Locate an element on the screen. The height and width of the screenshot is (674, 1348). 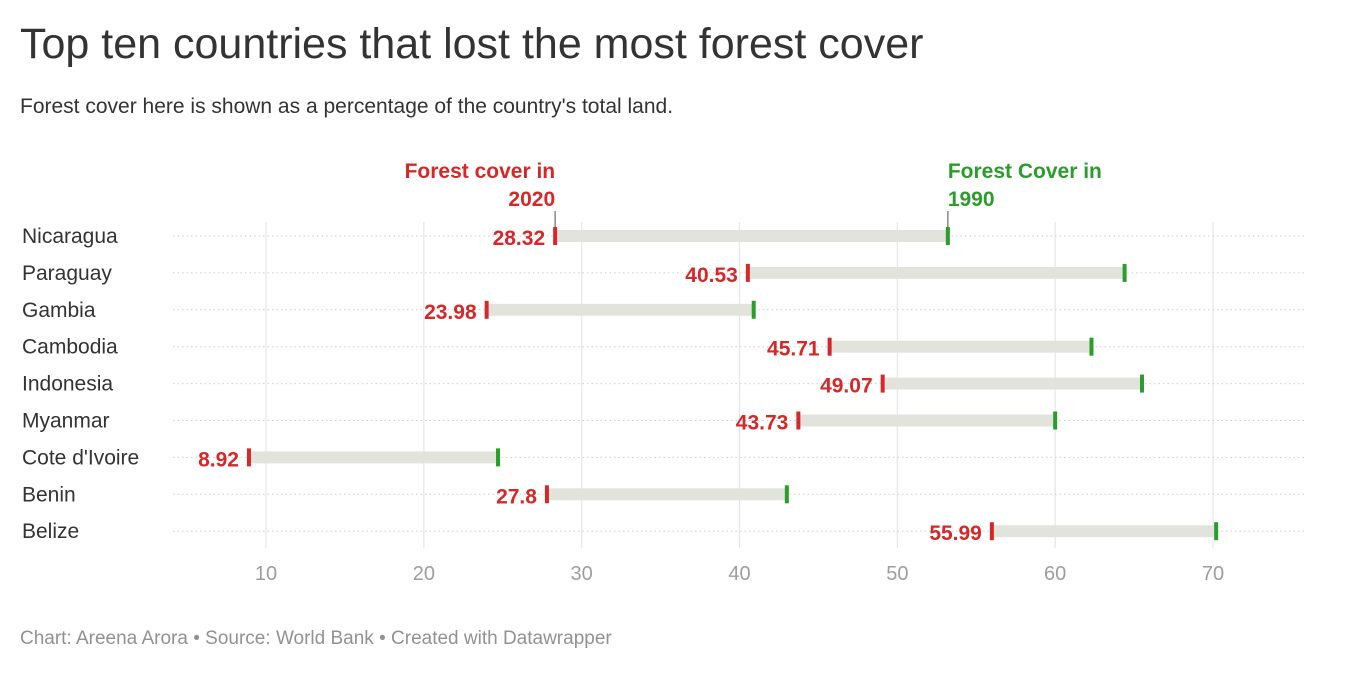
value-label-2020: 27.8 is located at coordinates (516, 496).